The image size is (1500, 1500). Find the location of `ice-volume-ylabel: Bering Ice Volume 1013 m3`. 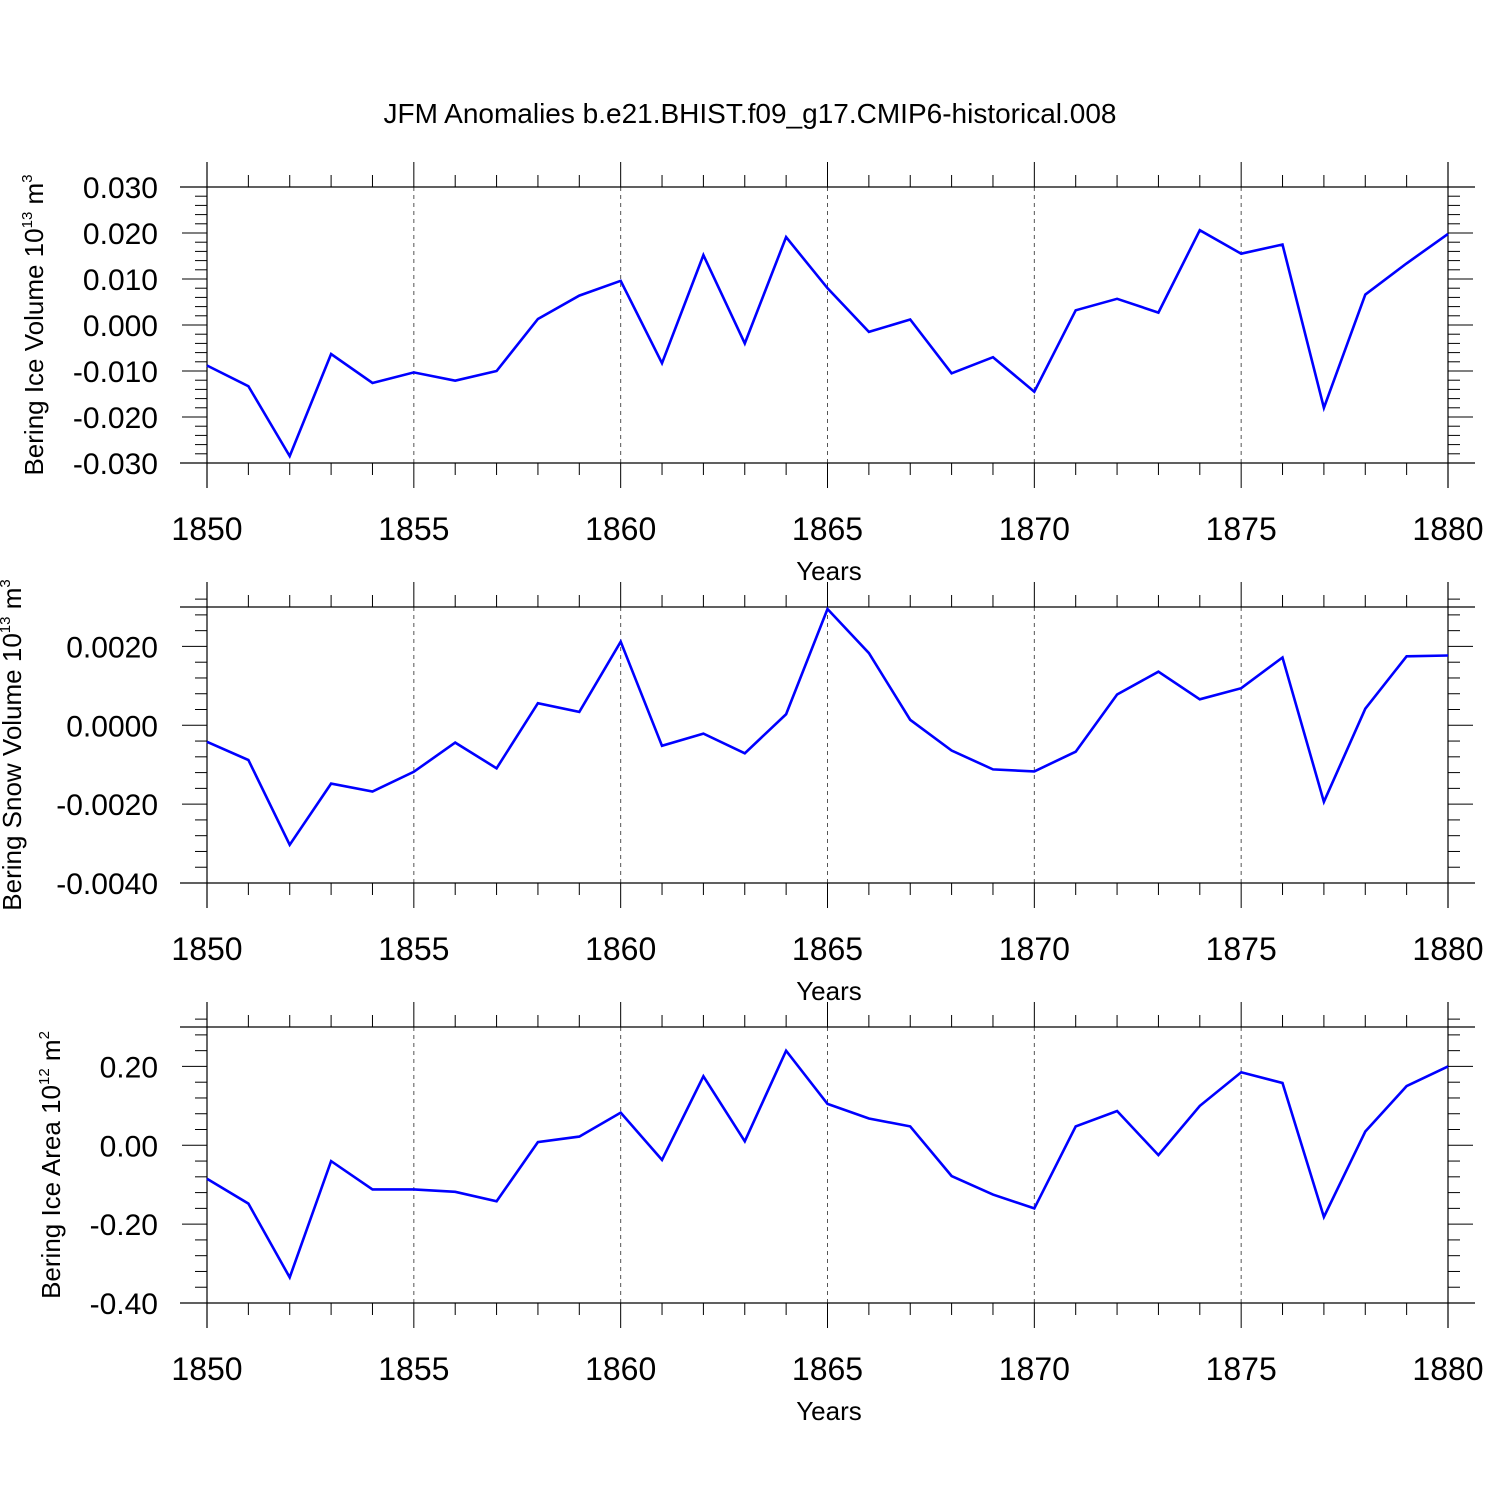

ice-volume-ylabel: Bering Ice Volume 1013 m3 is located at coordinates (34, 324).